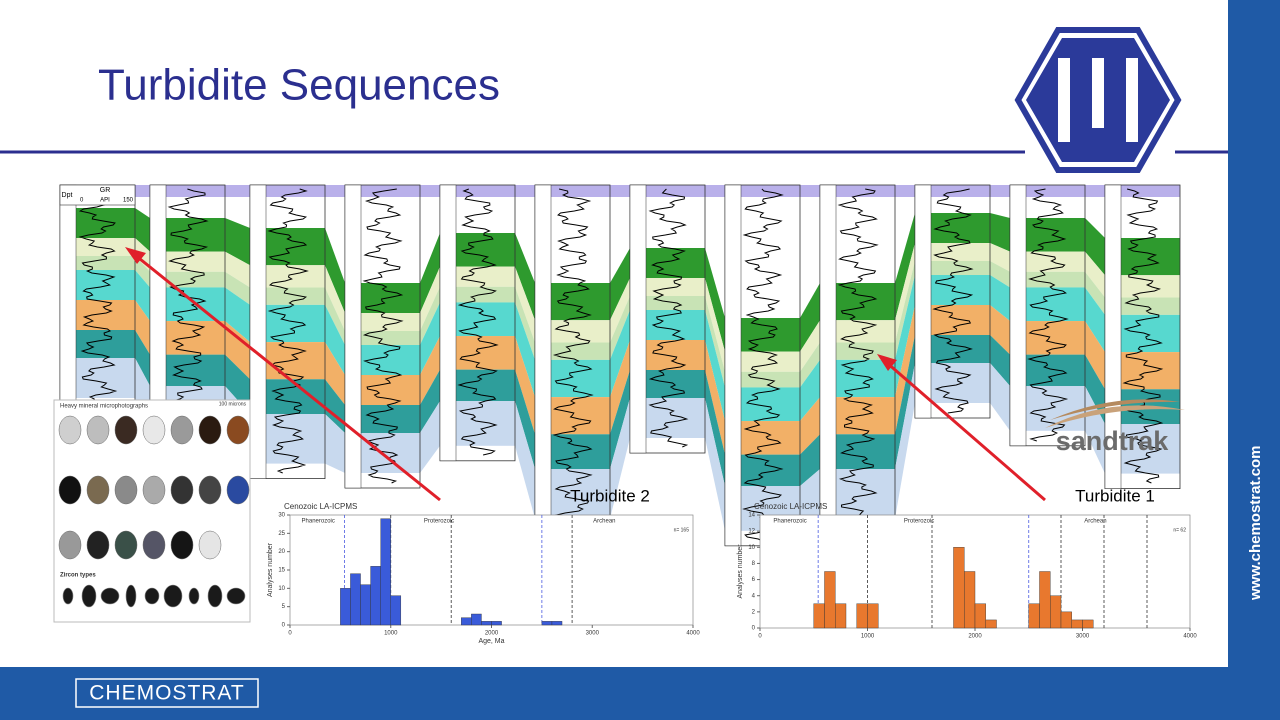 This screenshot has height=720, width=1280. I want to click on logo-text: sandtrak, so click(1113, 441).